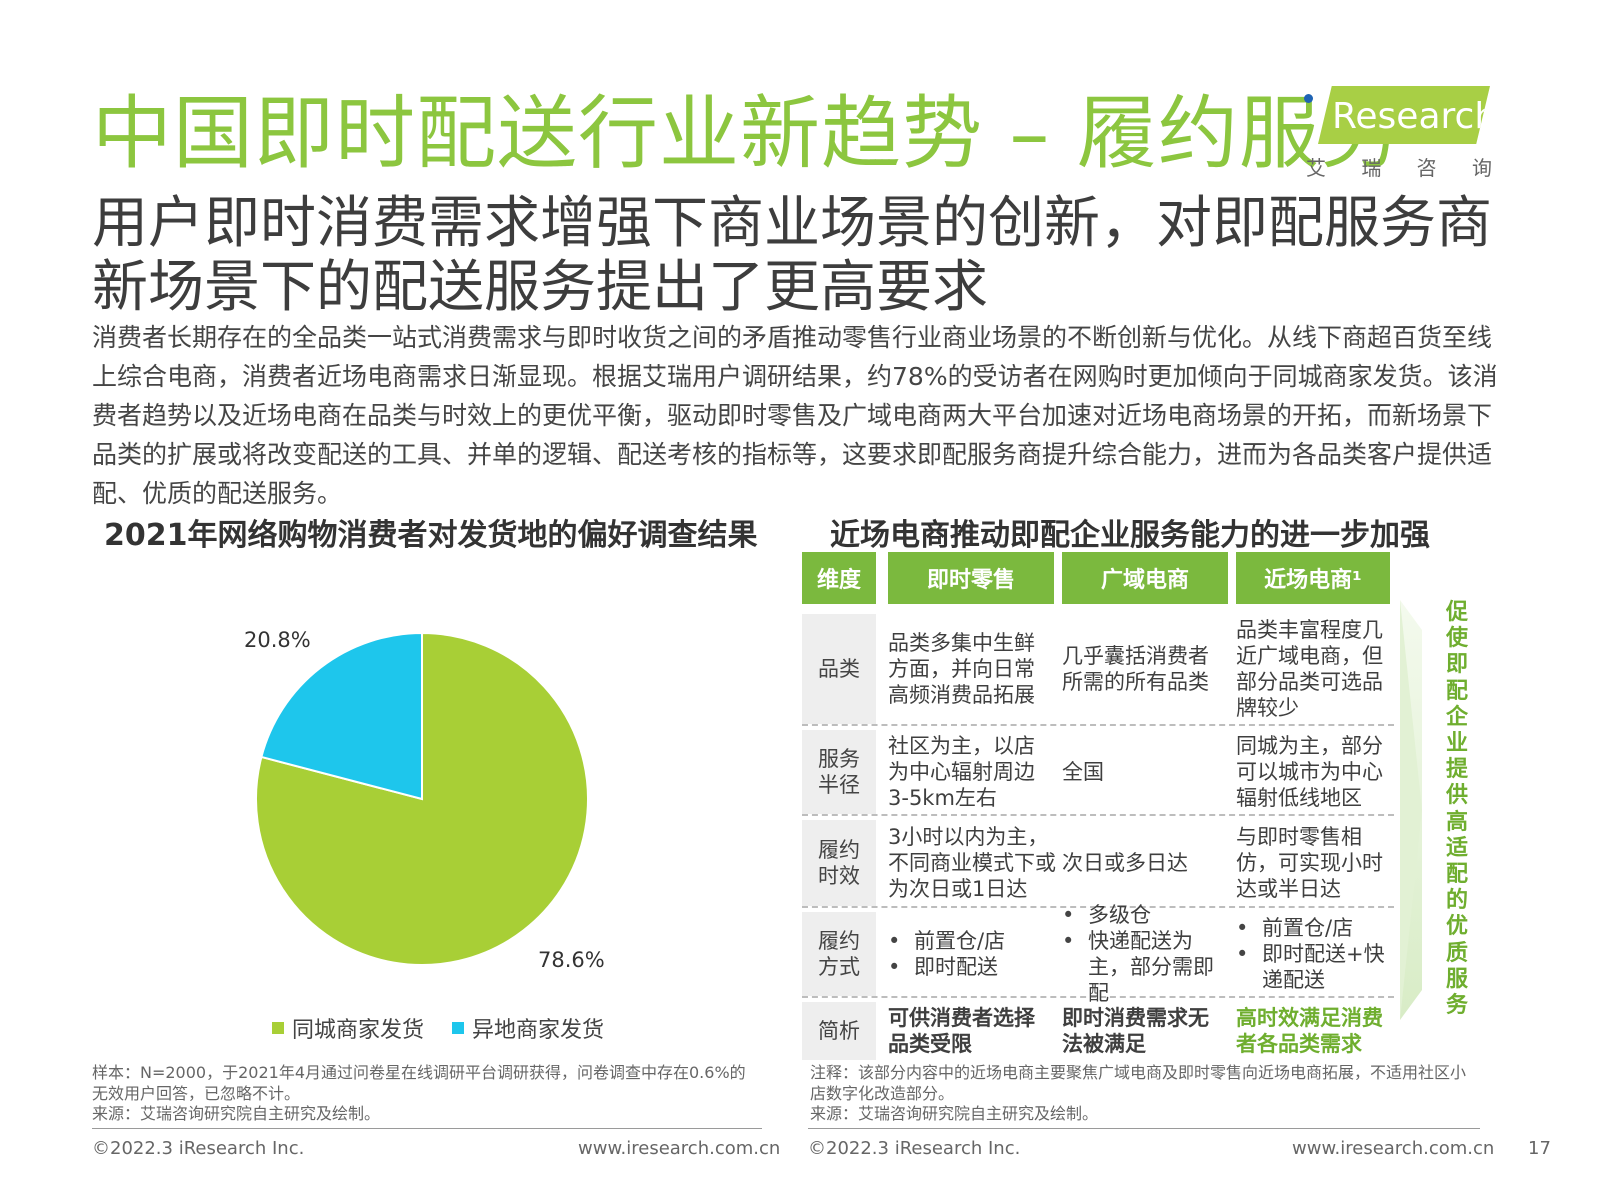 The image size is (1600, 1200). What do you see at coordinates (1130, 535) in the screenshot?
I see `table-title: 近场电商推动即配企业服务能力的进一步加强` at bounding box center [1130, 535].